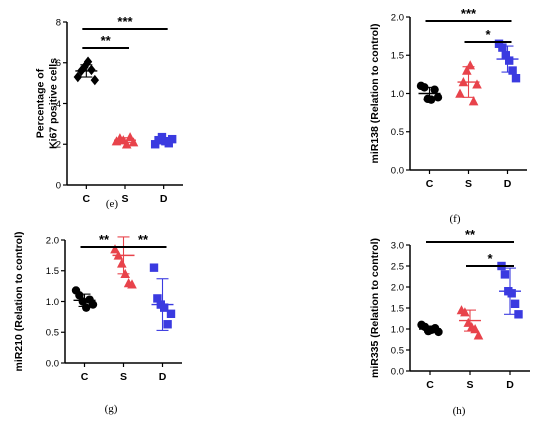 Image resolution: width=550 pixels, height=432 pixels. What do you see at coordinates (375, 93) in the screenshot?
I see `y-axis-label: miR138 (Relation to control)` at bounding box center [375, 93].